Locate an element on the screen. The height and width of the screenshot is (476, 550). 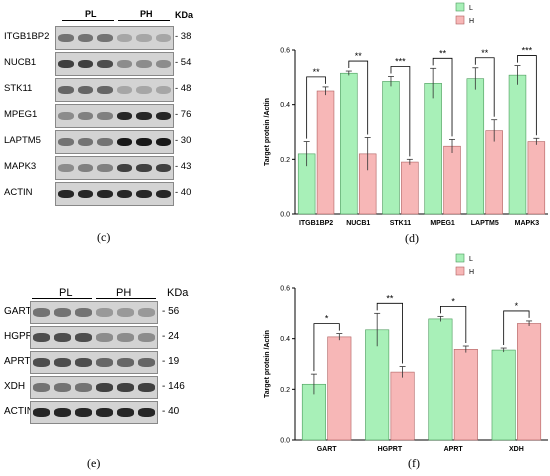
y-tick-label: 0.4 is located at coordinates (285, 105).